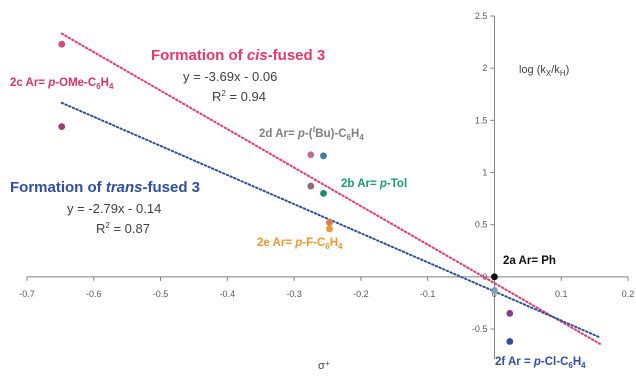 The image size is (636, 377). Describe the element at coordinates (114, 208) in the screenshot. I see `trans-equation: y = -2.79x - 0.14` at that location.